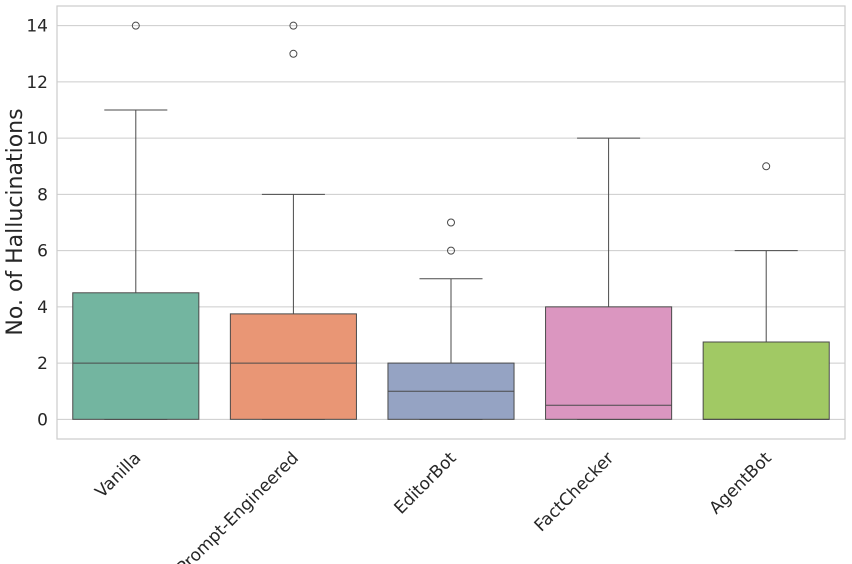 The width and height of the screenshot is (852, 564). Describe the element at coordinates (741, 483) in the screenshot. I see `x-tick-label: AgentBot` at that location.